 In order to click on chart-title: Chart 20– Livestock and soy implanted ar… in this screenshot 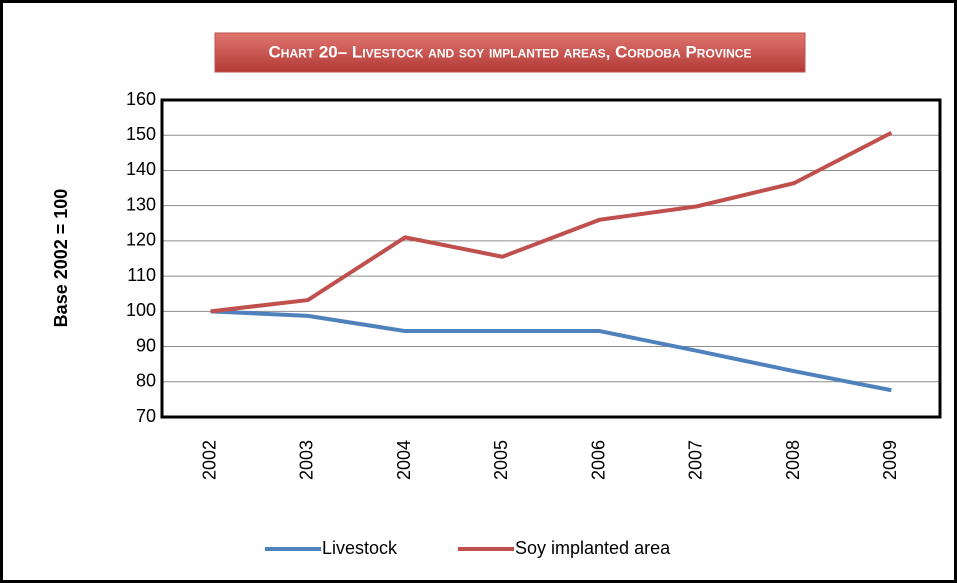, I will do `click(510, 51)`.